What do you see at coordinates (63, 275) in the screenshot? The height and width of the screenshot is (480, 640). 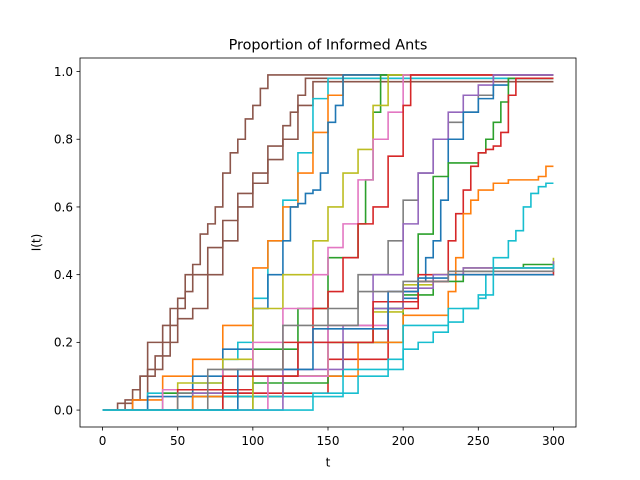 I see `y-tick-label: 0.4` at bounding box center [63, 275].